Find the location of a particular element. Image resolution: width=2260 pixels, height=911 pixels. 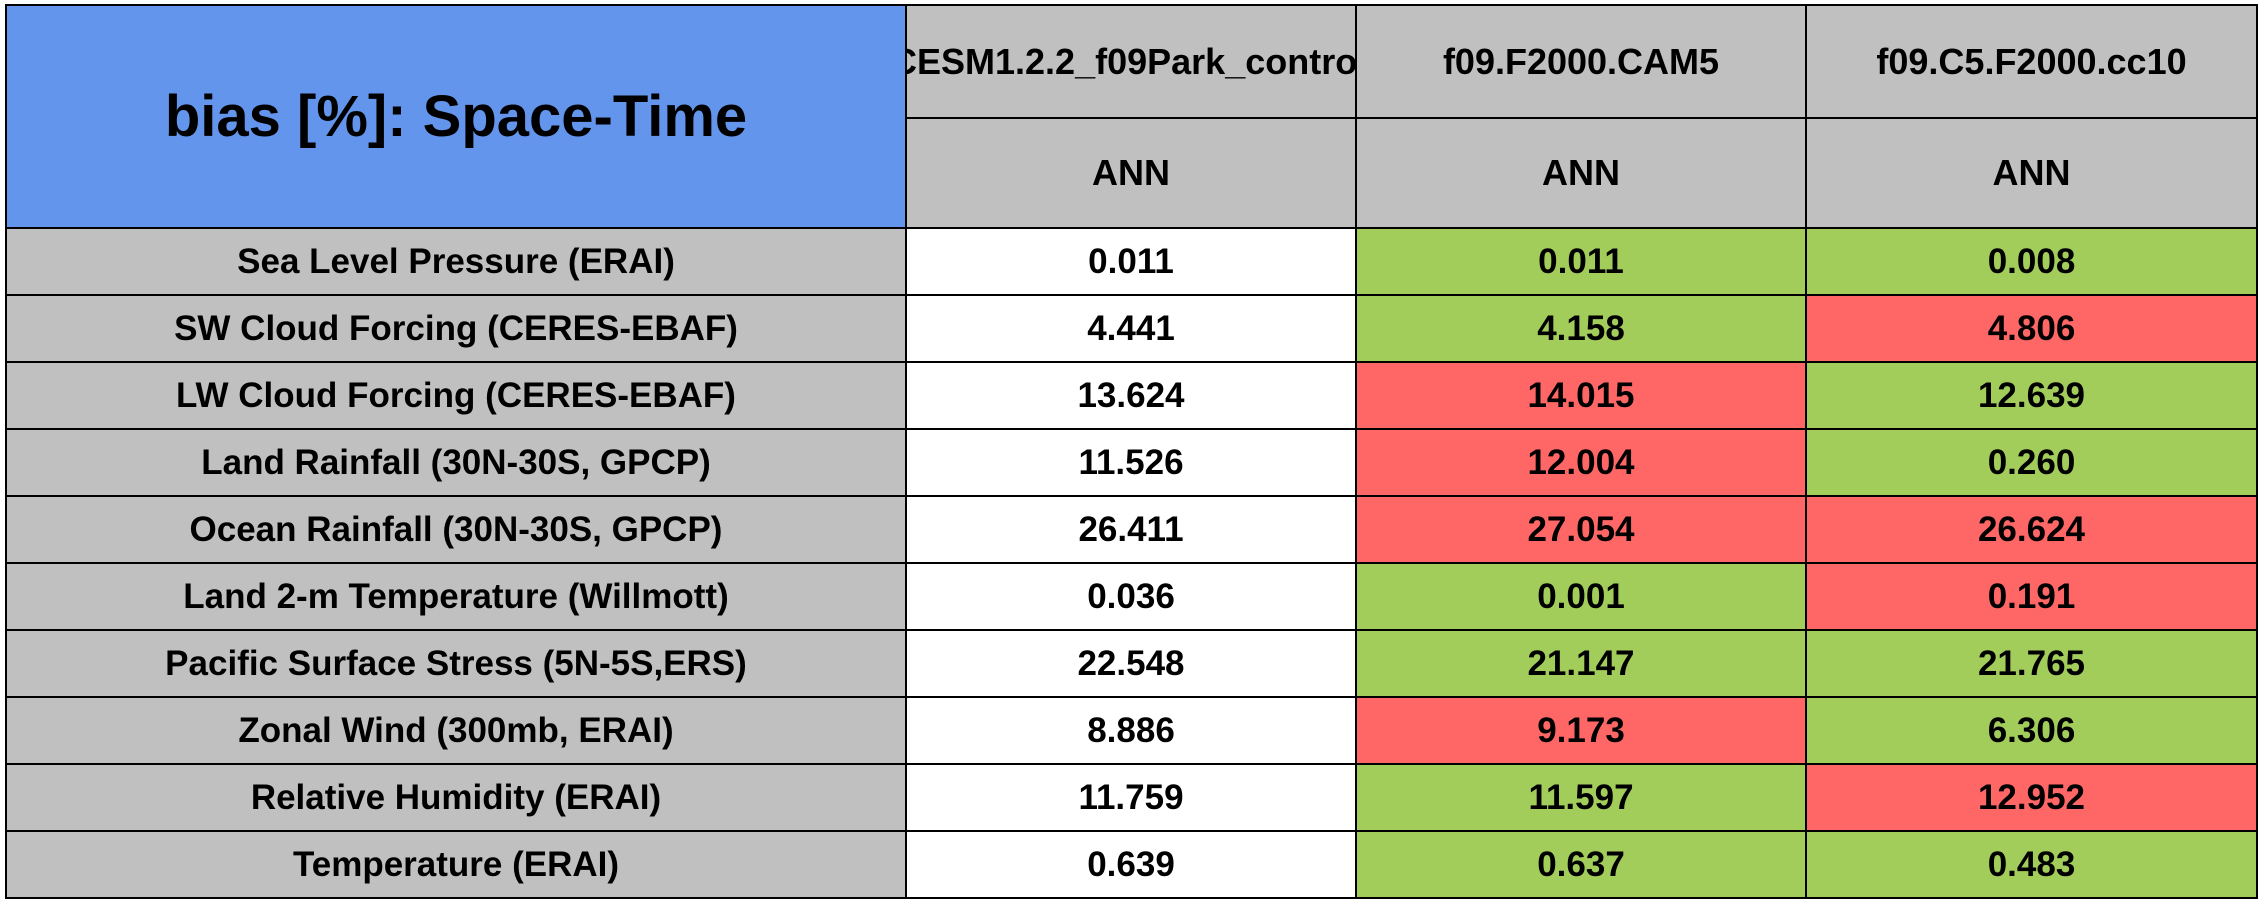

table-title: bias [%]: Space-Time is located at coordinates (456, 116).